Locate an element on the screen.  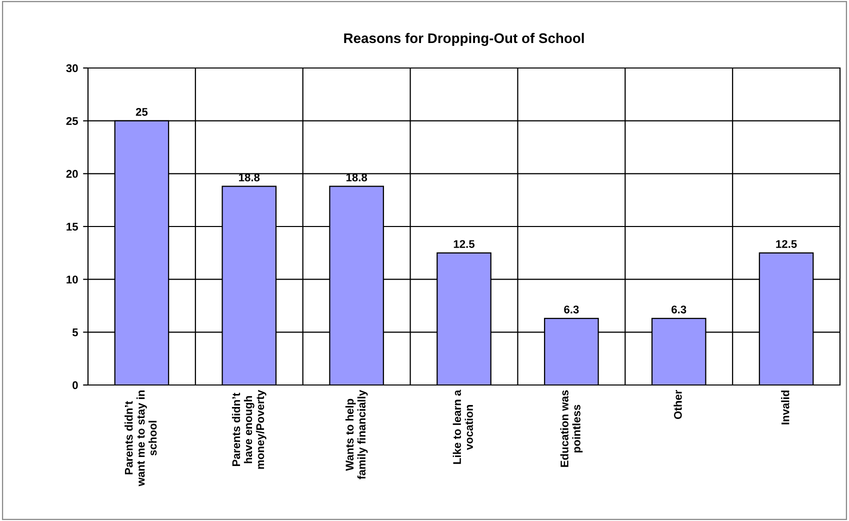
data-label: 25 is located at coordinates (142, 112).